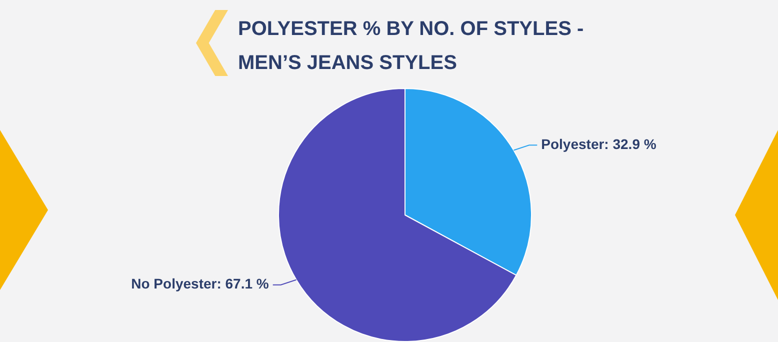 This screenshot has width=778, height=342. What do you see at coordinates (411, 46) in the screenshot?
I see `chart-title: POLYESTER % BY NO. OF STYLES - MEN’S JEANS STYLES` at bounding box center [411, 46].